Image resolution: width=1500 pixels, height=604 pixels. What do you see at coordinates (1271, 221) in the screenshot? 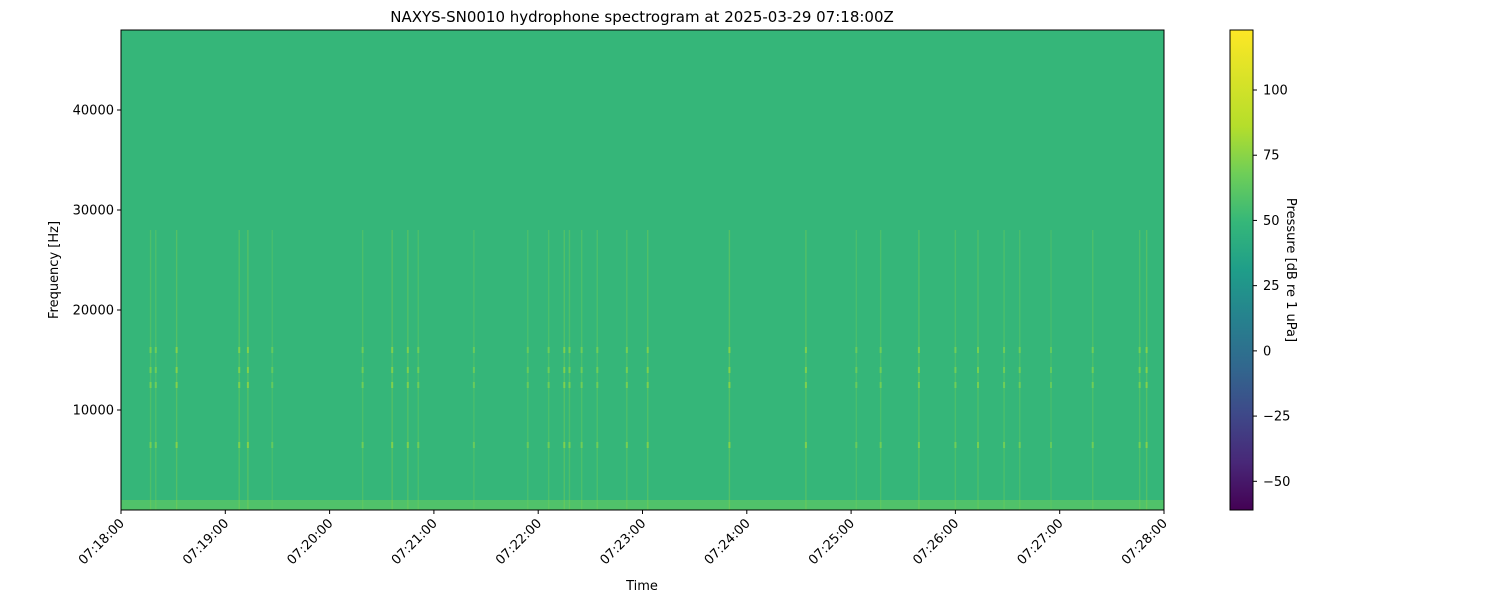
I see `colorbar-tick-label: 50` at bounding box center [1271, 221].